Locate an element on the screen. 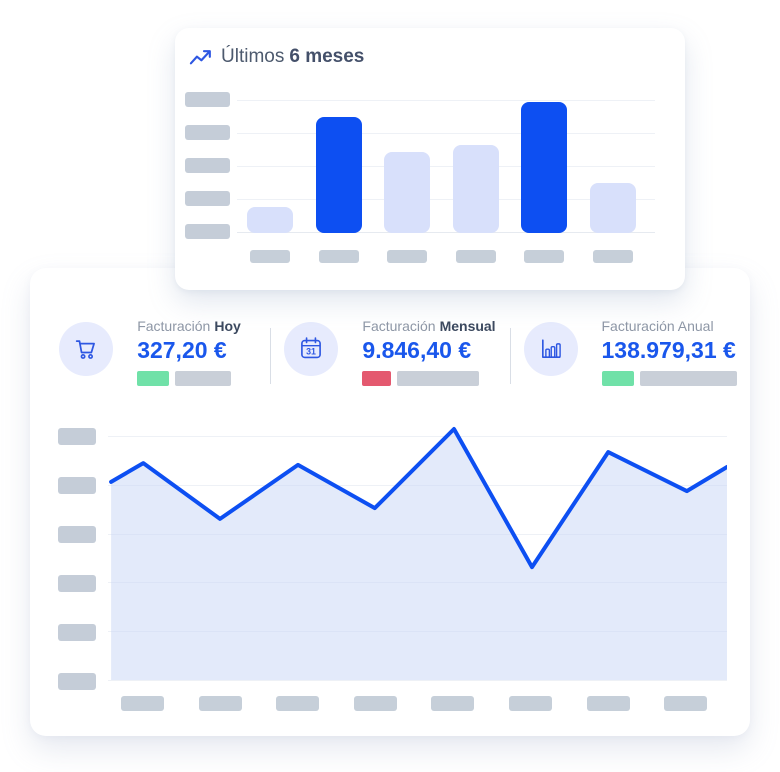 The image size is (780, 772). card-title-text: Últimos 6 meses is located at coordinates (293, 56).